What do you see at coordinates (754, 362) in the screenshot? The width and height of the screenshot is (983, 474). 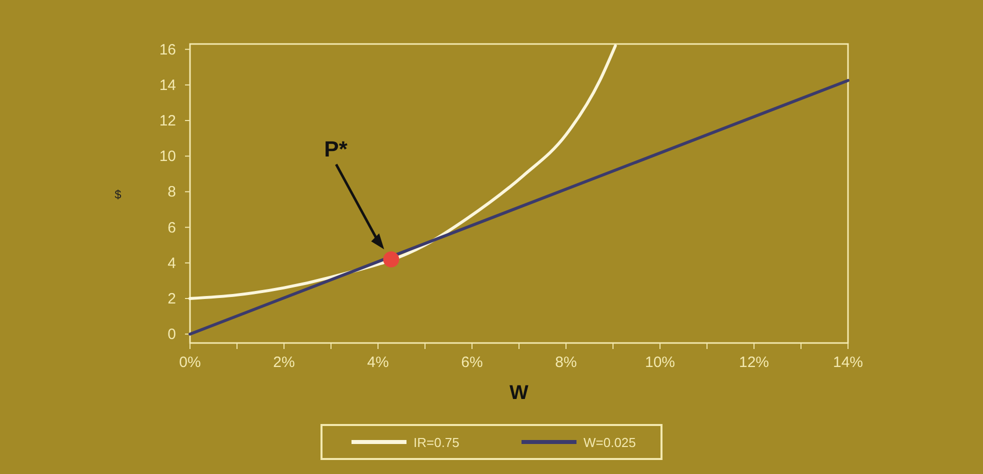 I see `x-tick-label: 12%` at bounding box center [754, 362].